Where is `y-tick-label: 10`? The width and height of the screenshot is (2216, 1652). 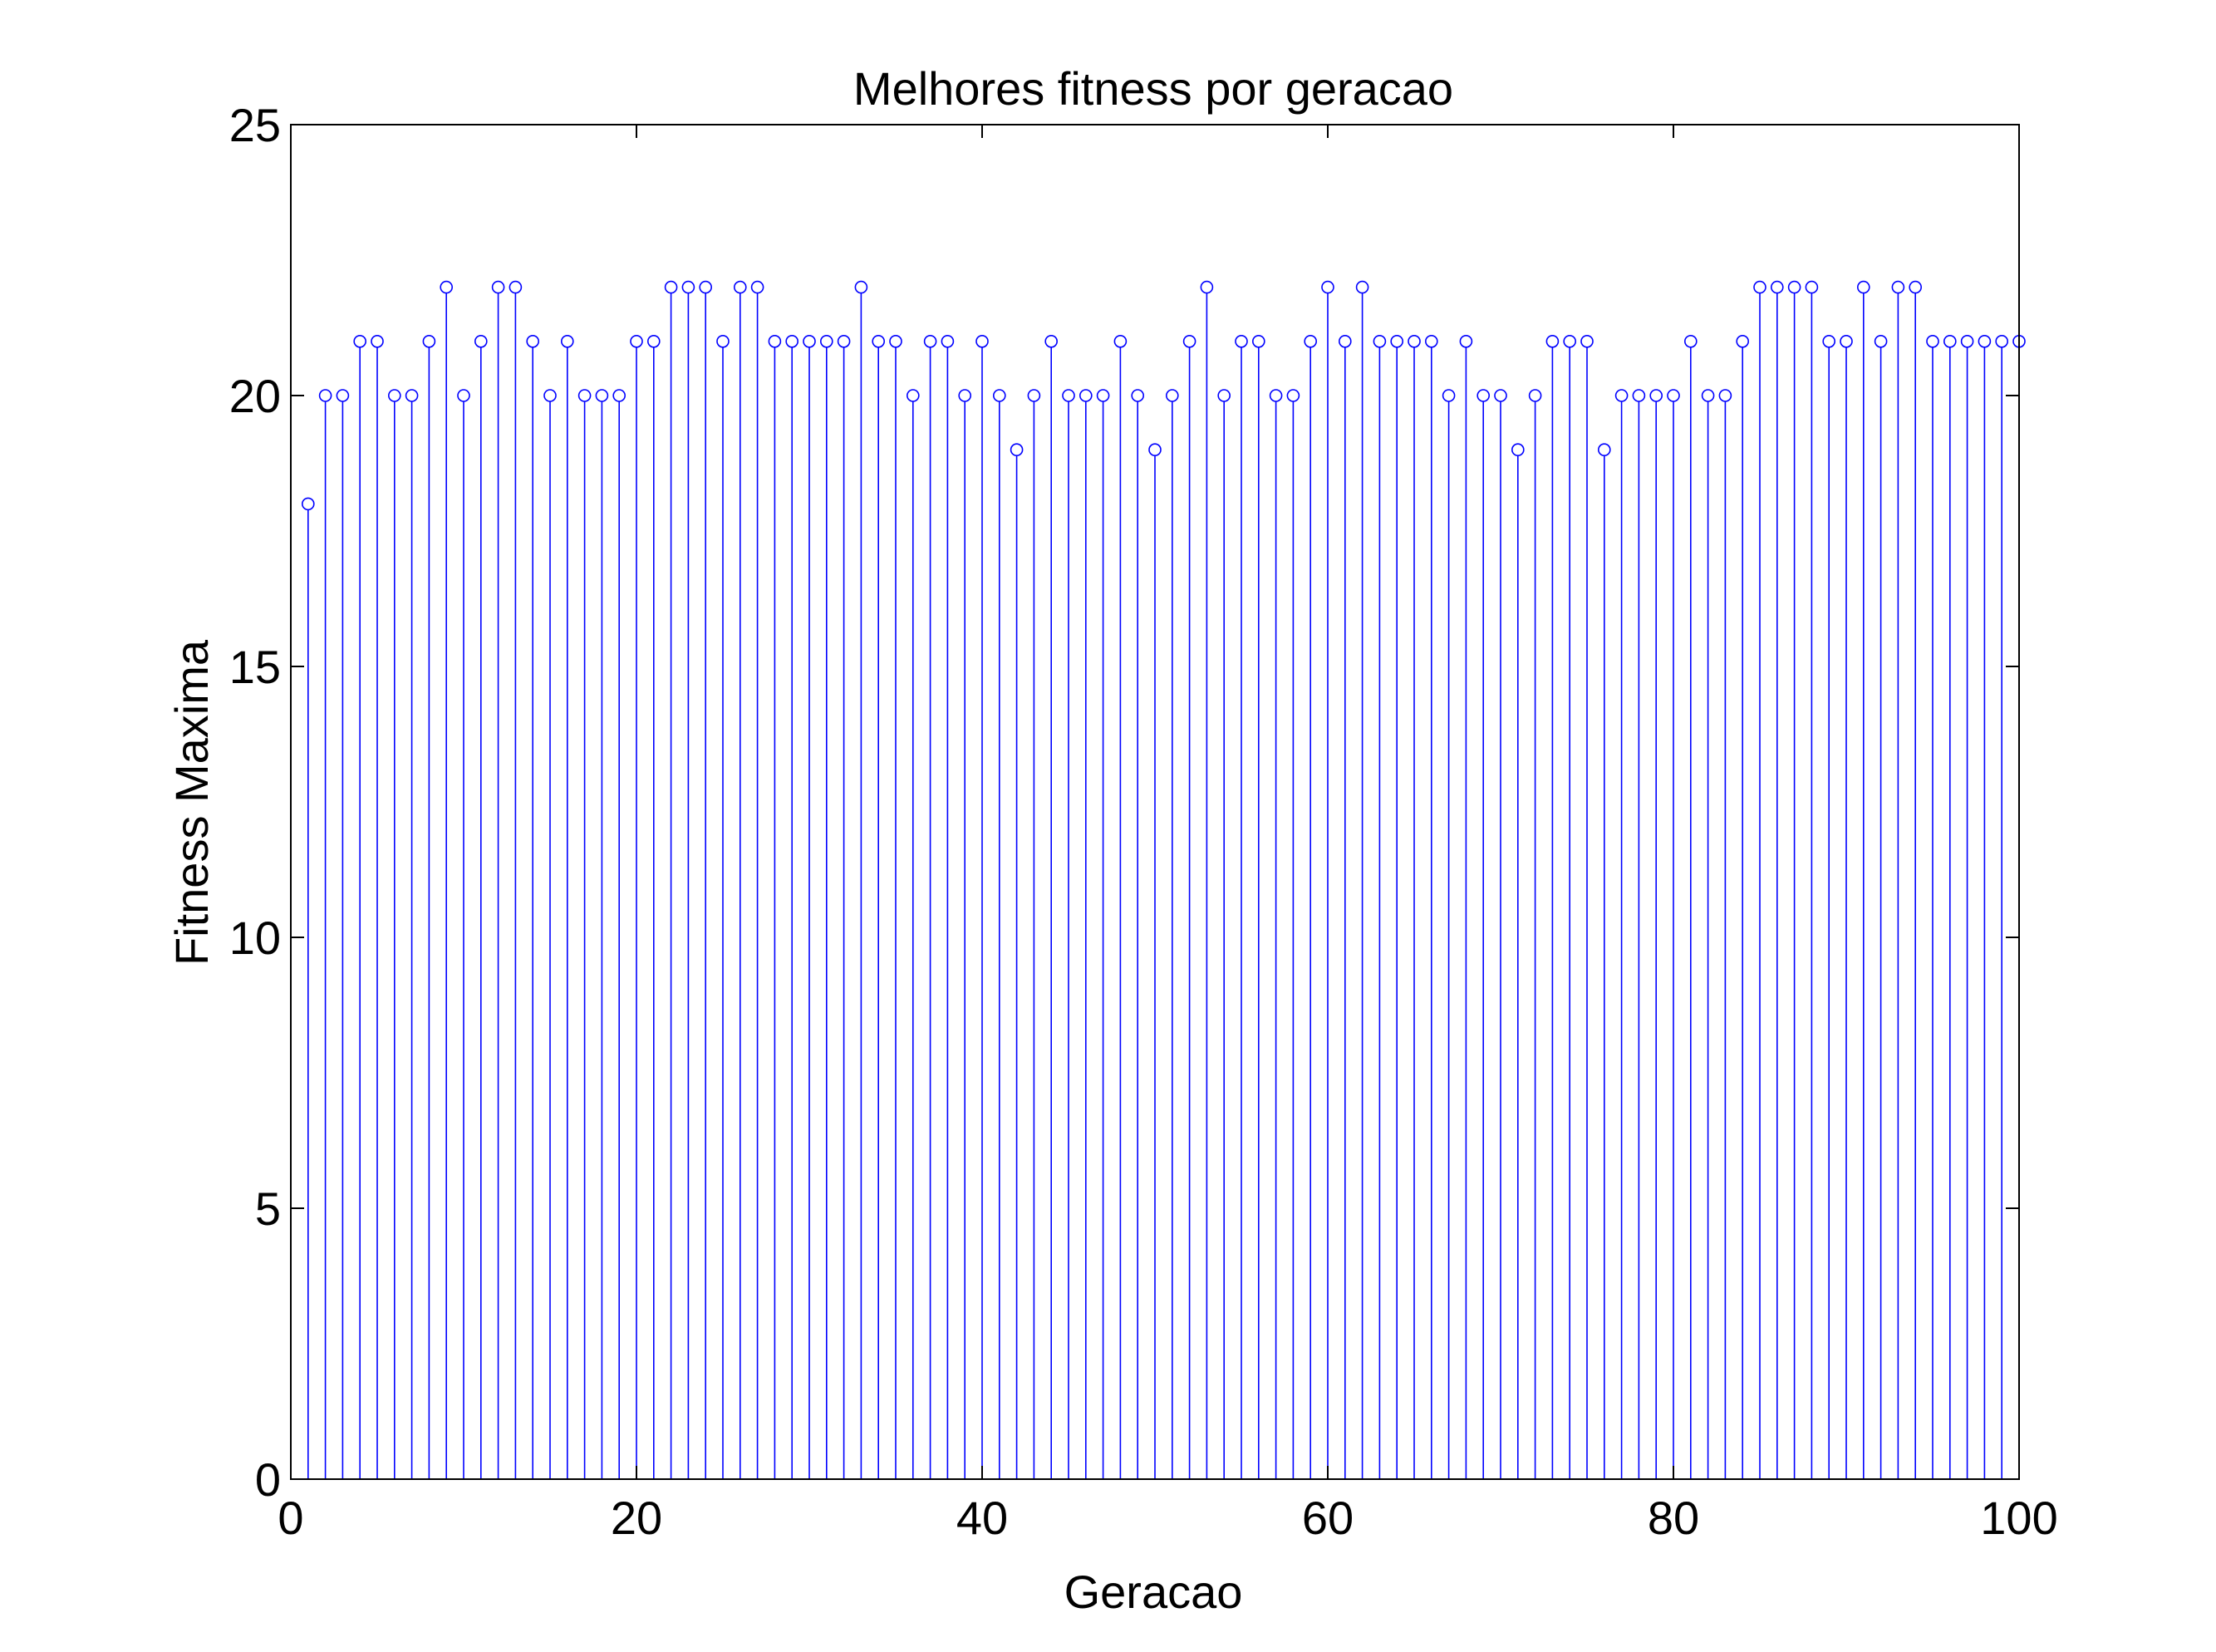 y-tick-label: 10 is located at coordinates (255, 938).